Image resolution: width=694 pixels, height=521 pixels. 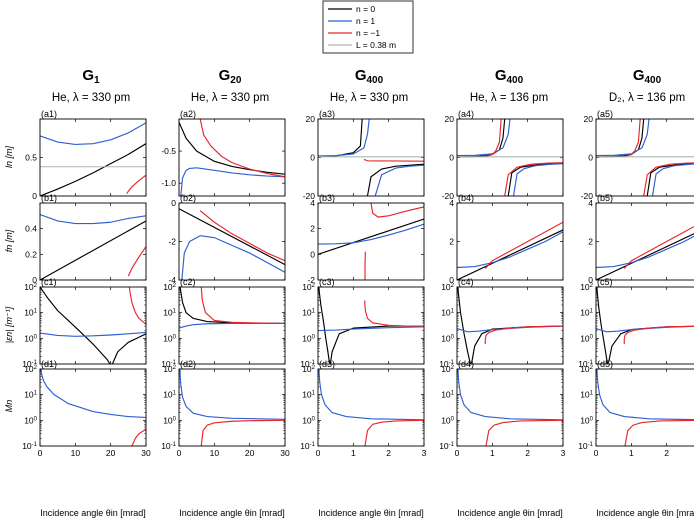 What do you see at coordinates (563, 453) in the screenshot?
I see `xtick-label-d4: 3` at bounding box center [563, 453].